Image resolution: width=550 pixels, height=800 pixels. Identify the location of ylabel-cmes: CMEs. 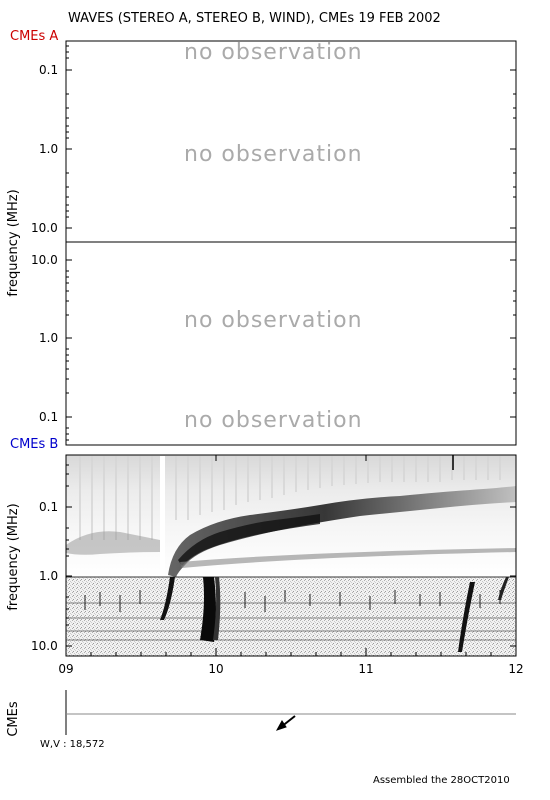
(13, 719).